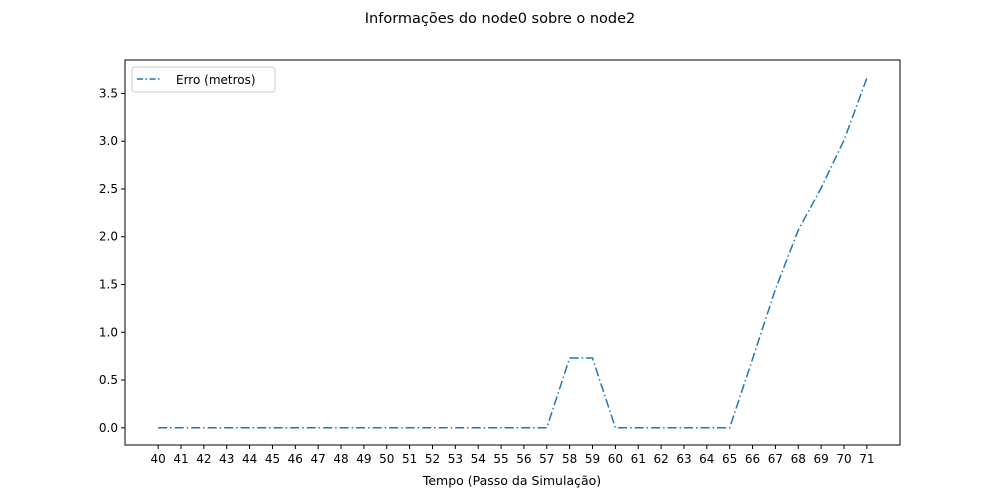 Image resolution: width=1000 pixels, height=500 pixels. I want to click on x-tick-label: 47, so click(318, 459).